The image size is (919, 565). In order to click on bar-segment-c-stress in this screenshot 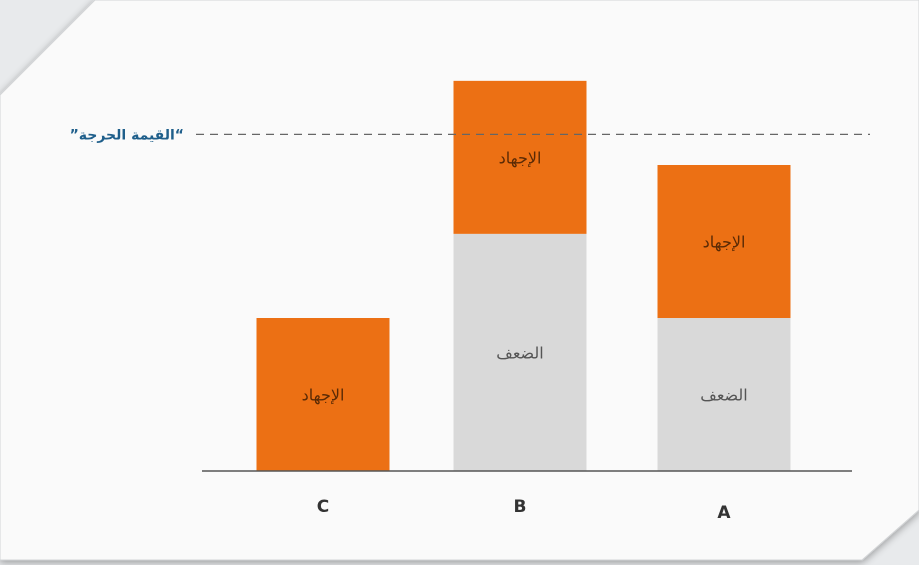, I will do `click(323, 394)`.